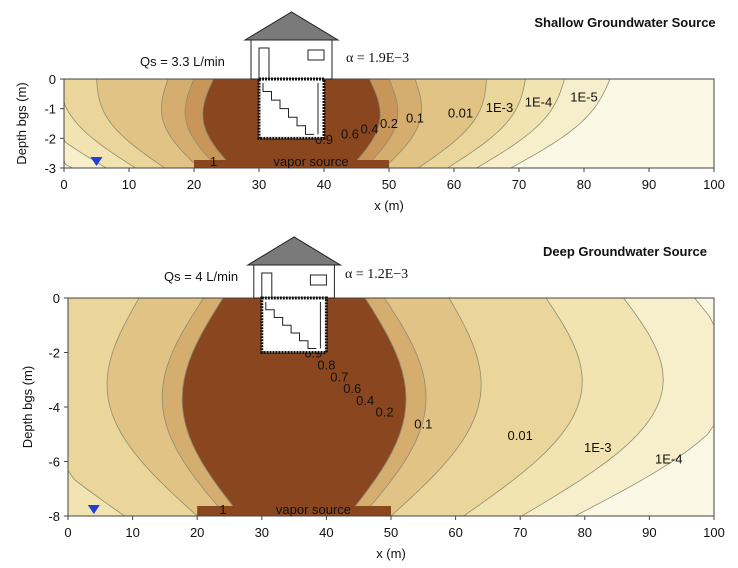 The height and width of the screenshot is (568, 738). I want to click on y-tick-label: -8, so click(54, 516).